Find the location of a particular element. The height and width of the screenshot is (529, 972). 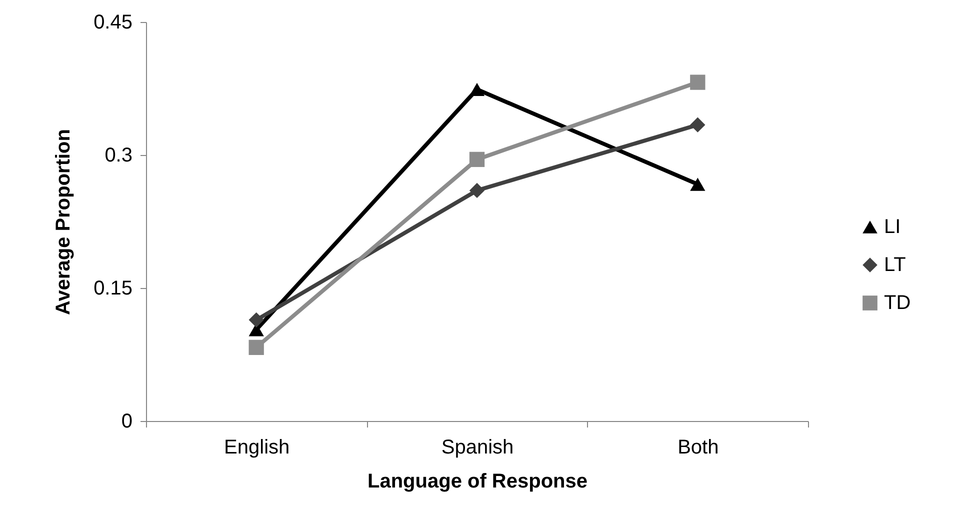

legend-label: LI is located at coordinates (892, 227).